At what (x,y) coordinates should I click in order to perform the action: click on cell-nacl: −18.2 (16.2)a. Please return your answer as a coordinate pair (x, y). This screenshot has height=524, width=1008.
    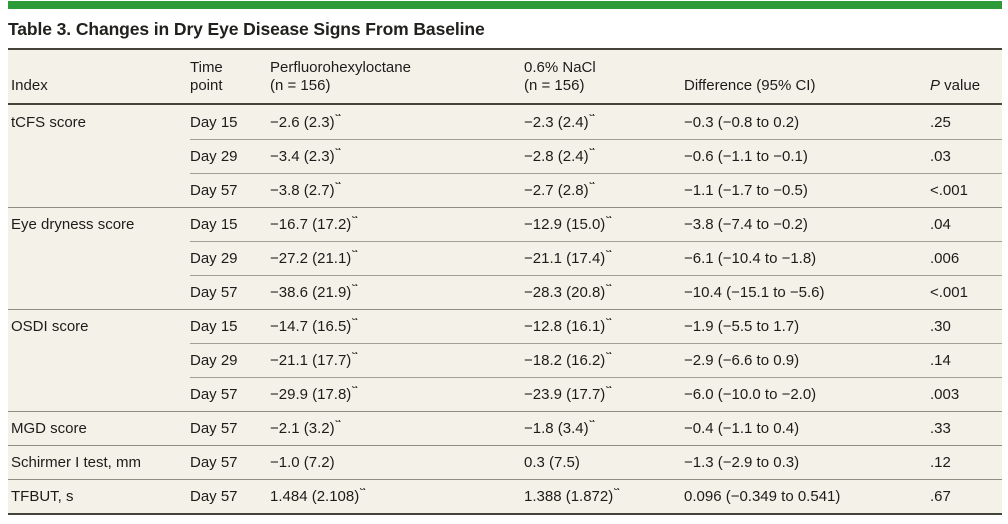
    Looking at the image, I should click on (604, 360).